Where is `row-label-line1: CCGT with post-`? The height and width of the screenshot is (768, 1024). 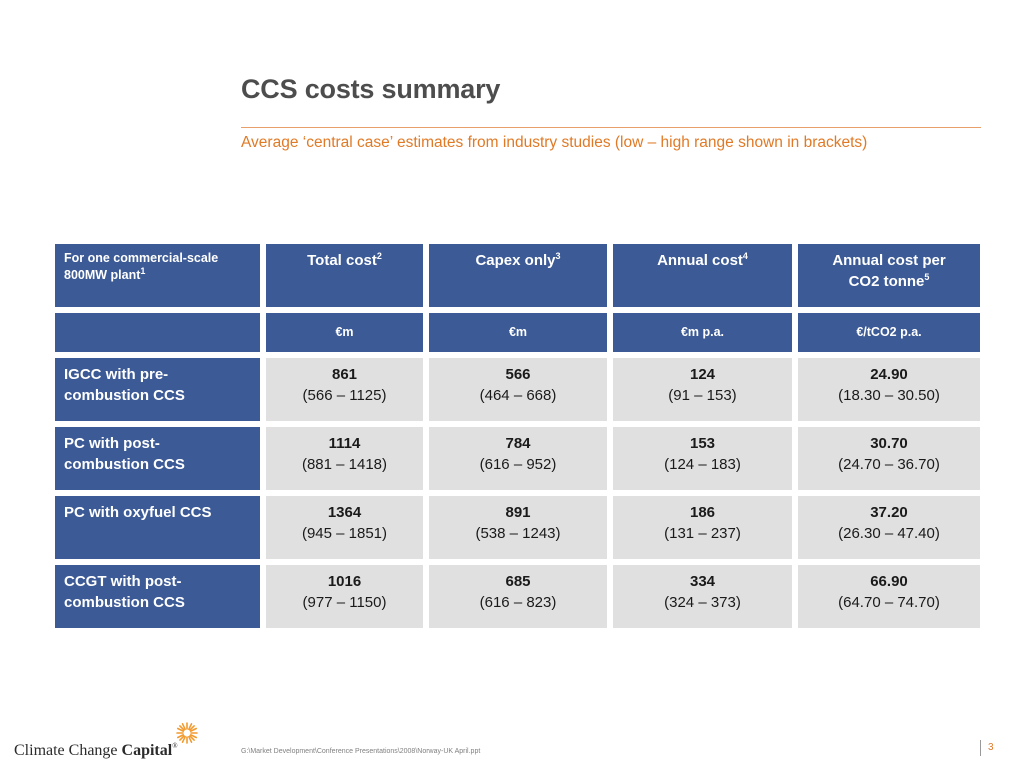
row-label-line1: CCGT with post- is located at coordinates (123, 581).